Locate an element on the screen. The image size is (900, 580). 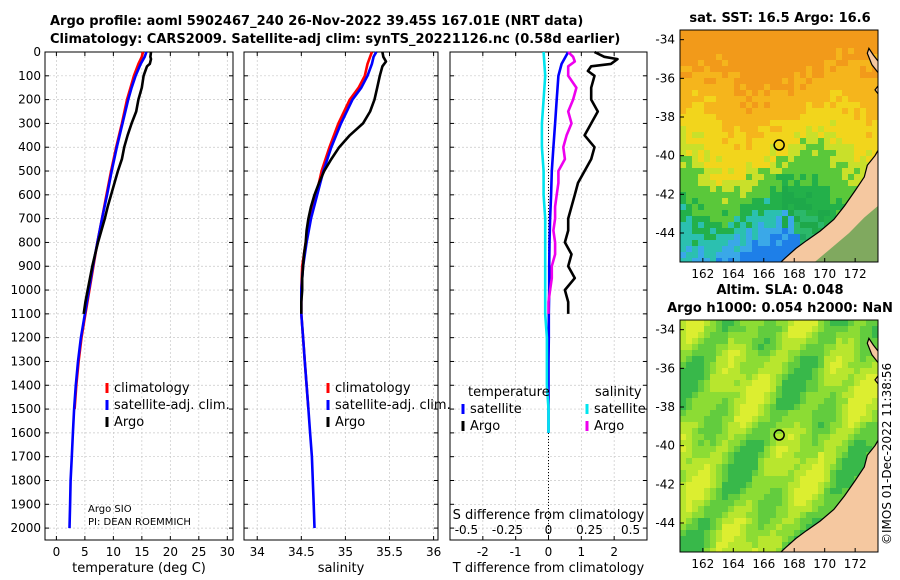
legend-title-salinity: salinity is located at coordinates (618, 392).